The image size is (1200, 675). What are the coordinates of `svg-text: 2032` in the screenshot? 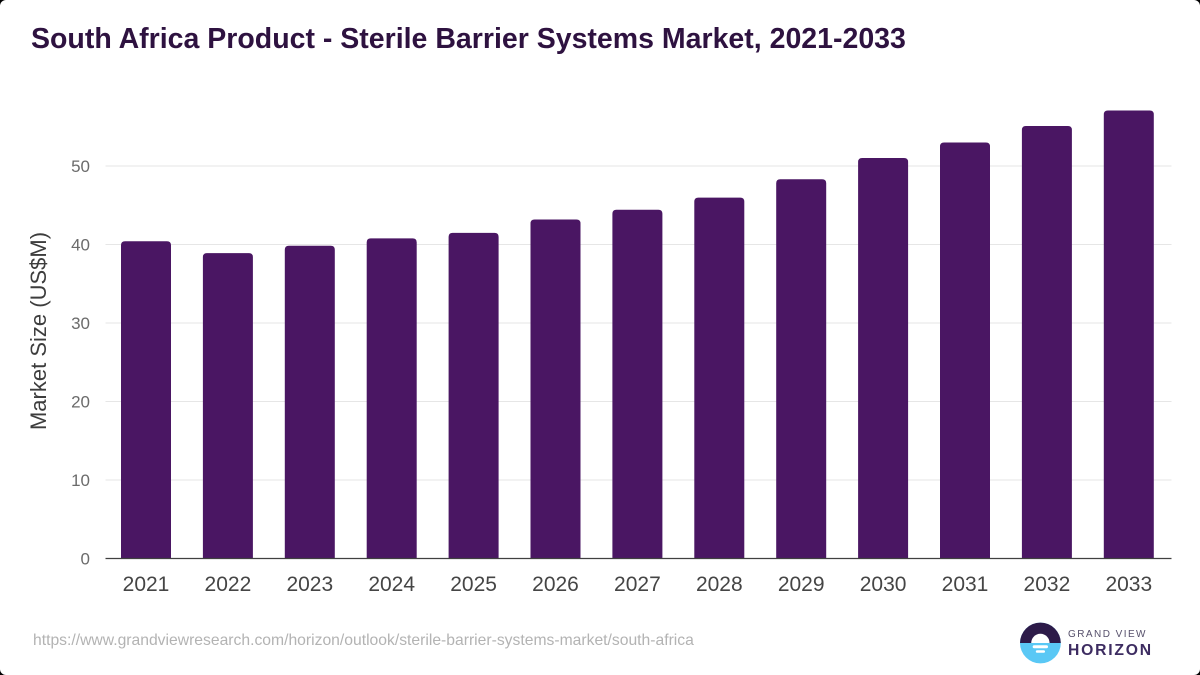 It's located at (1047, 584).